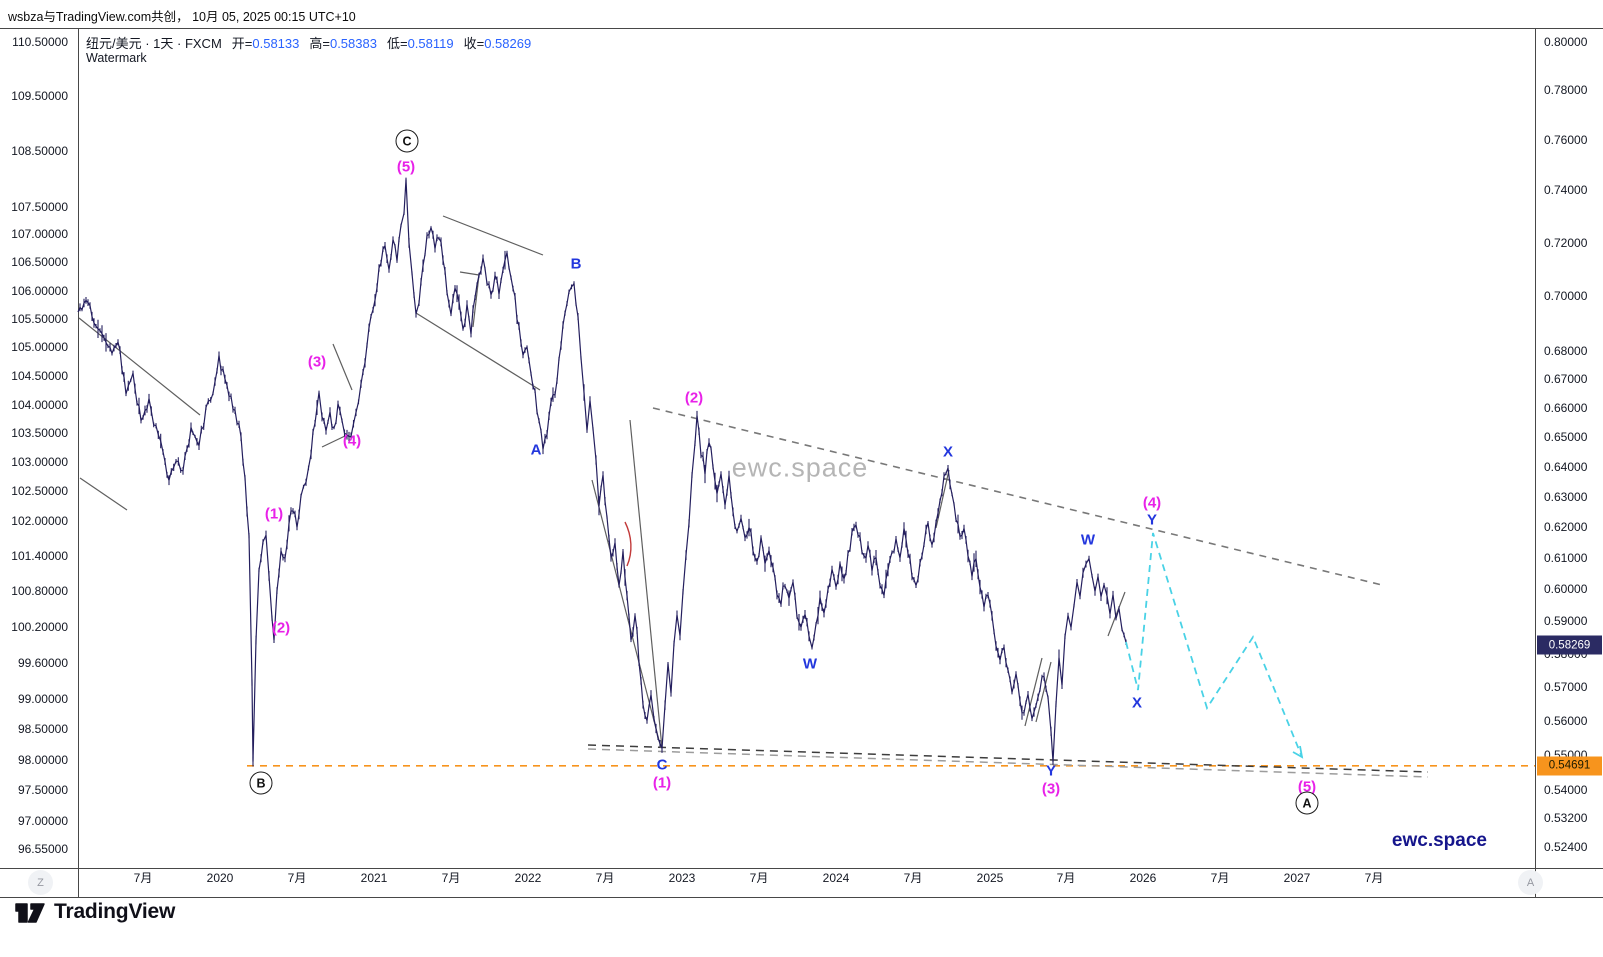 The height and width of the screenshot is (957, 1603). I want to click on wave-label-5-4: (5), so click(406, 167).